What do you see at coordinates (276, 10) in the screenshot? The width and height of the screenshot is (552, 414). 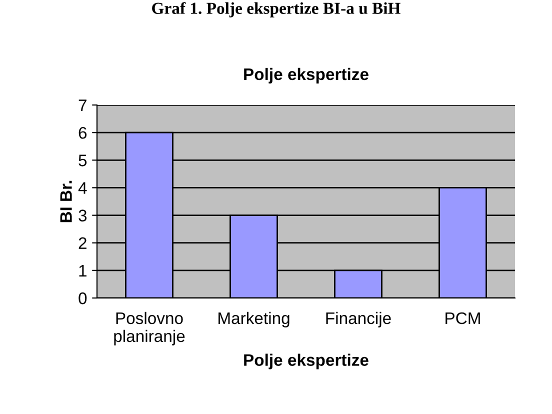 I see `text: Graf 1. Polje ekspertize BI-a u BiH` at bounding box center [276, 10].